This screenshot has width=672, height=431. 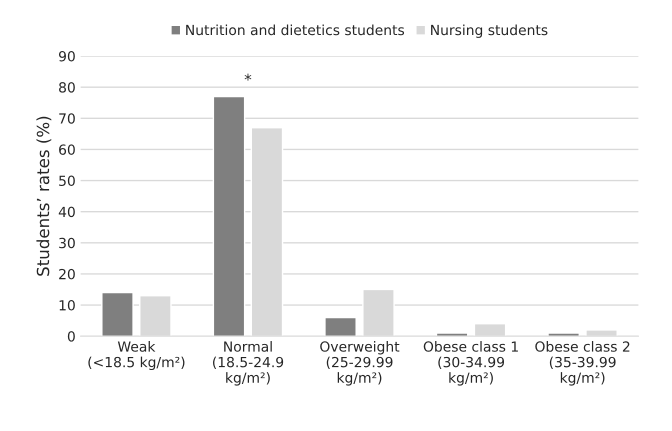 I want to click on y-tick-label: 20, so click(x=67, y=274).